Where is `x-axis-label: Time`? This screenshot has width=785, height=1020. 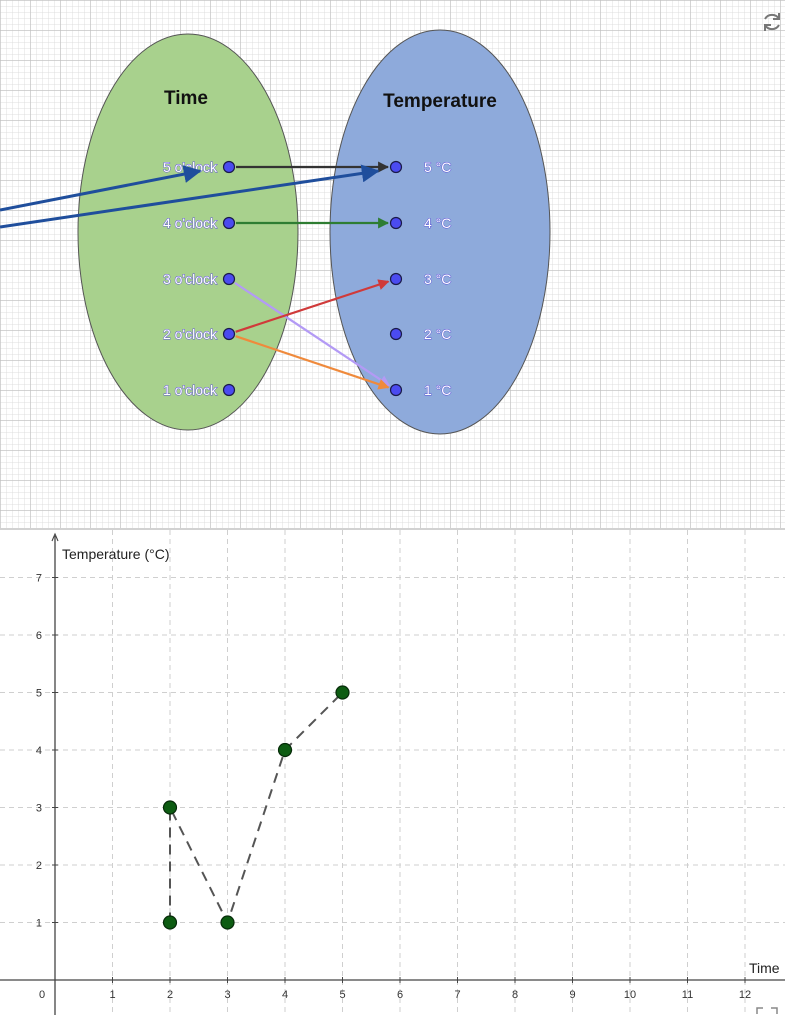
x-axis-label: Time is located at coordinates (764, 968).